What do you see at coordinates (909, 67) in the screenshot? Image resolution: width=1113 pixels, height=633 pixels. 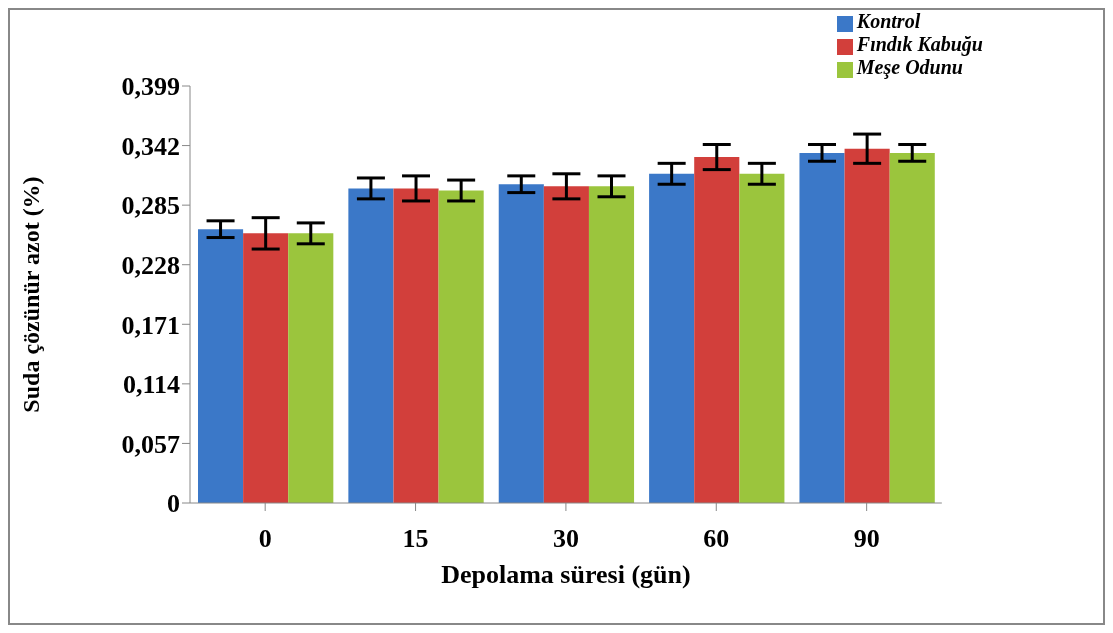 I see `legend-label: Meşe Odunu` at bounding box center [909, 67].